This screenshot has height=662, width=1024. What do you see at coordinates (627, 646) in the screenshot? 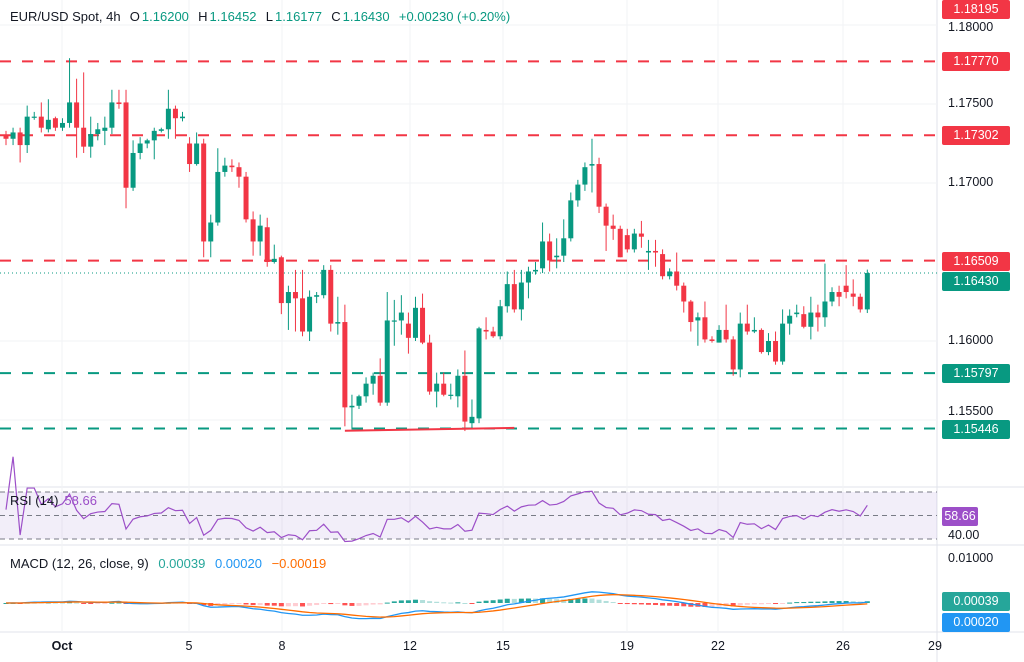
I see `time-tick: 19` at bounding box center [627, 646].